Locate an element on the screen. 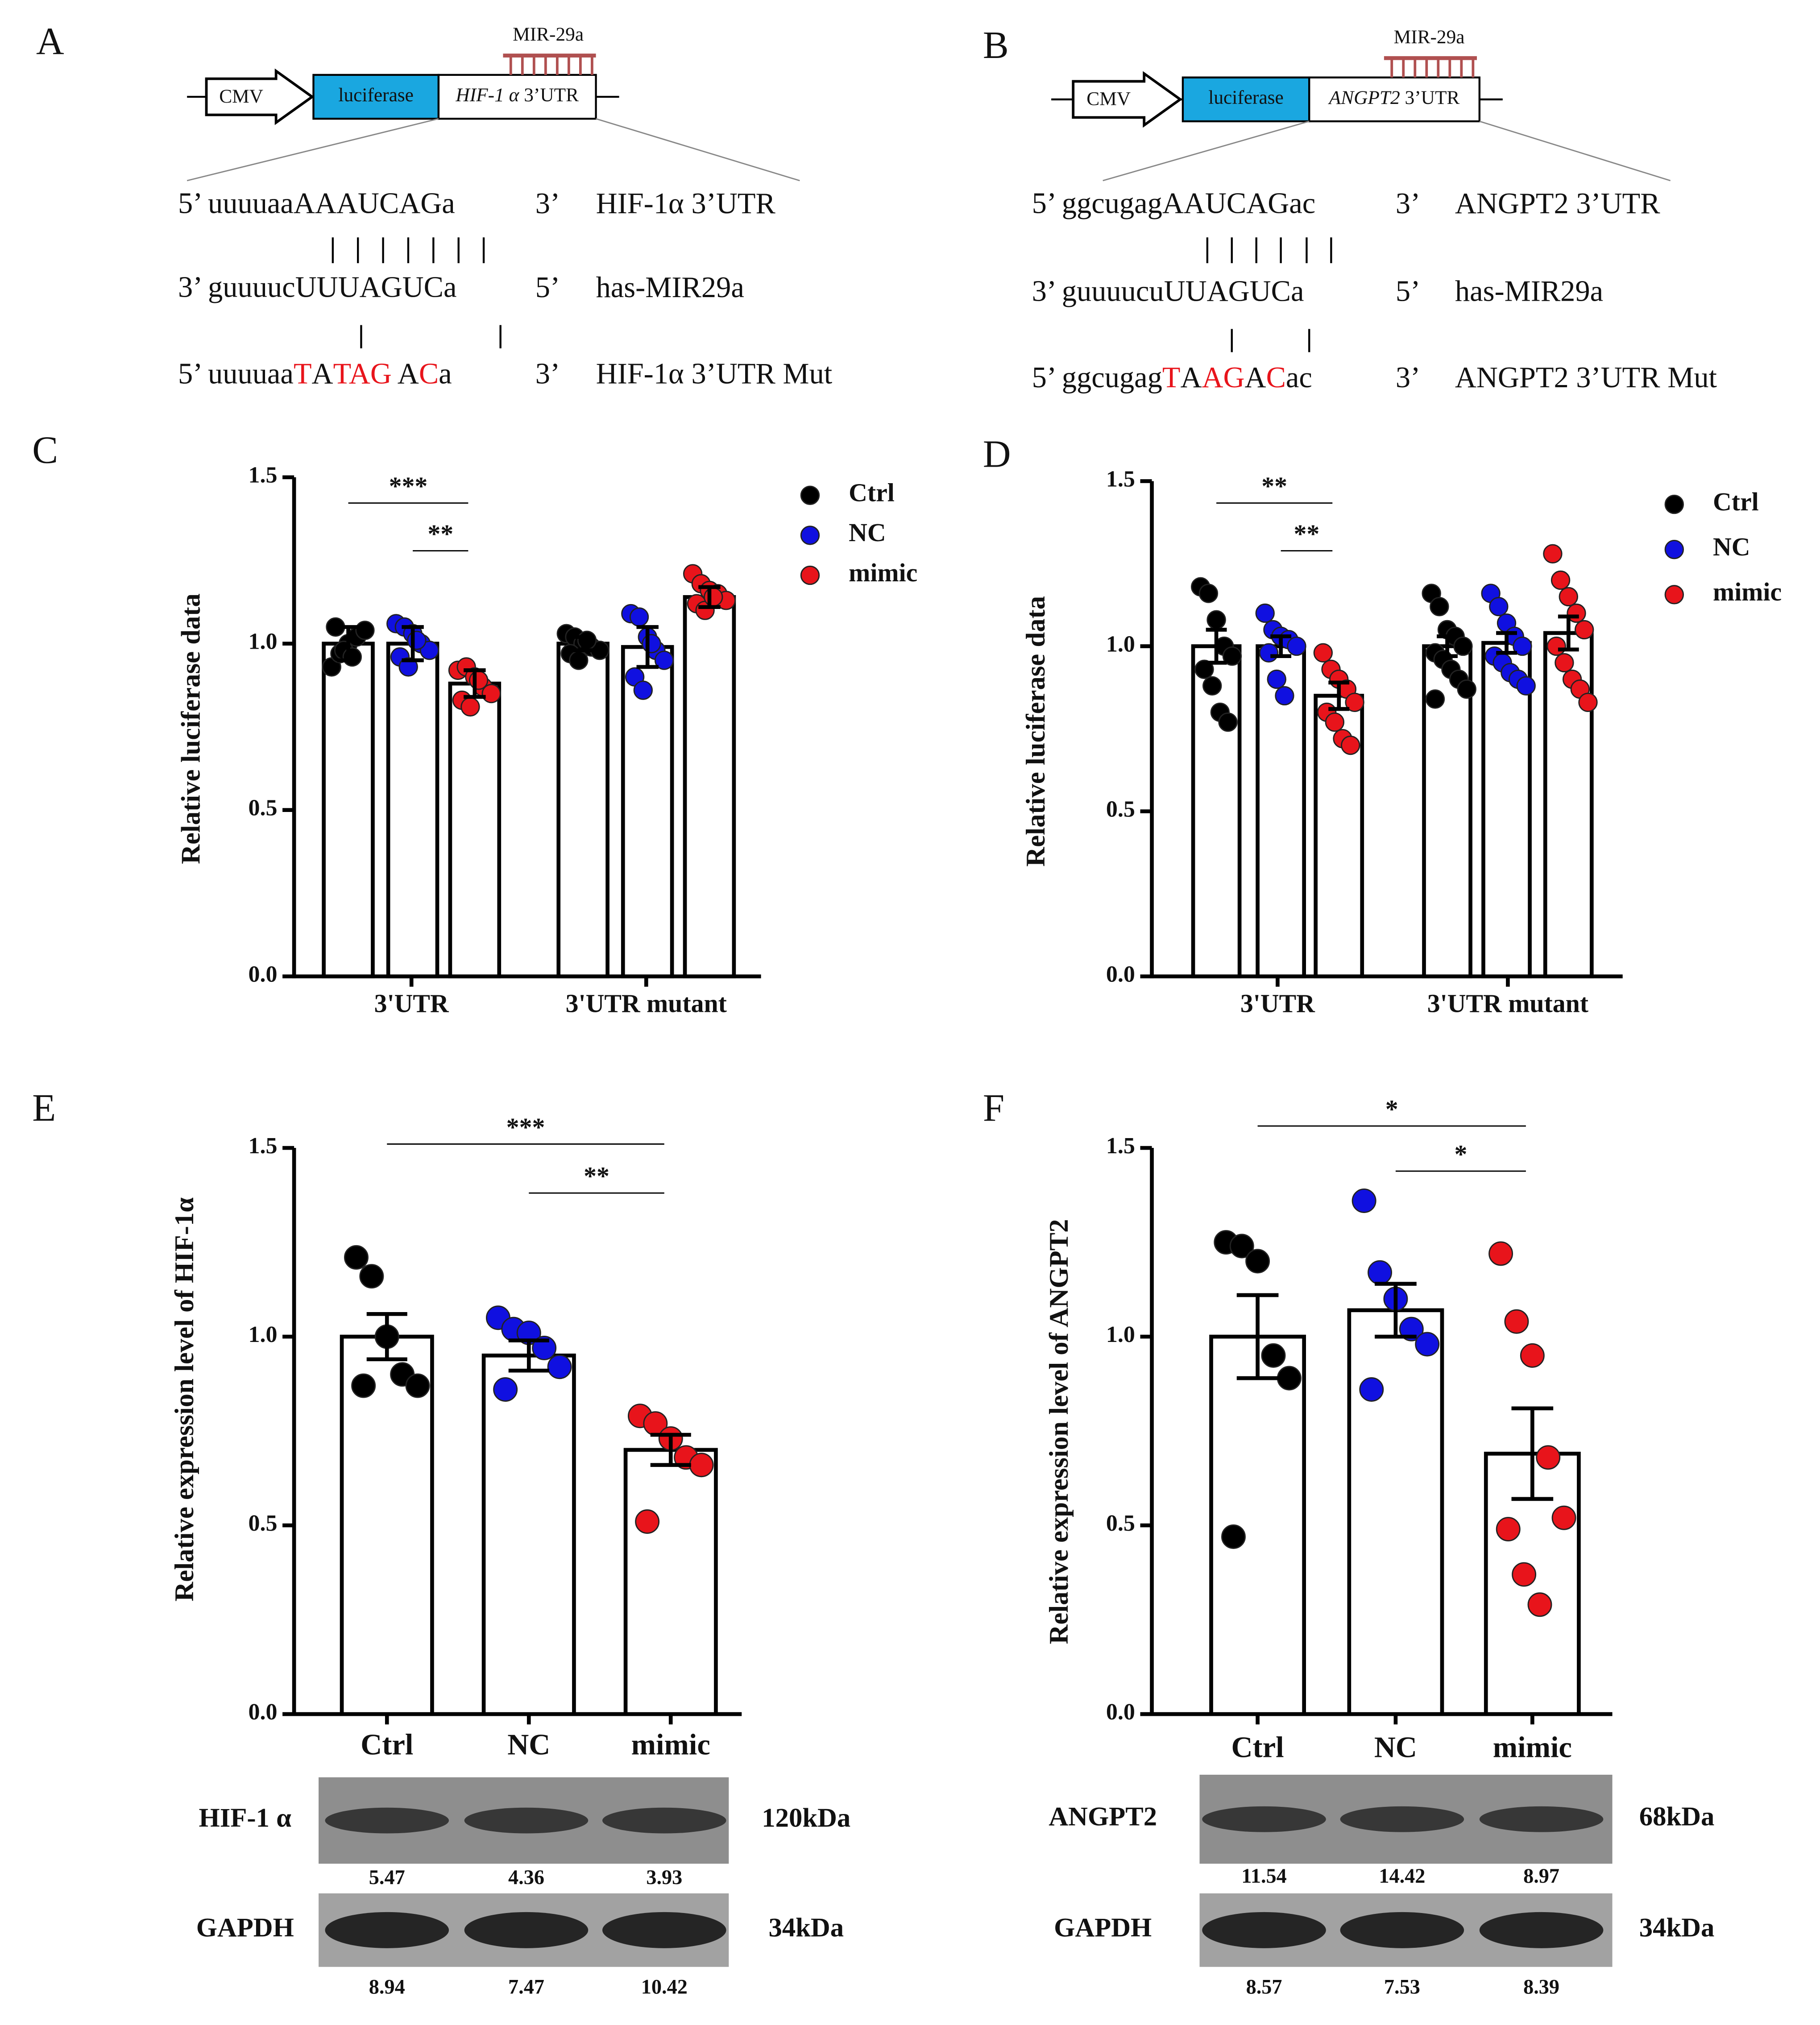 This screenshot has width=1820, height=2025. x-tick-label: 3'UTR is located at coordinates (411, 1003).